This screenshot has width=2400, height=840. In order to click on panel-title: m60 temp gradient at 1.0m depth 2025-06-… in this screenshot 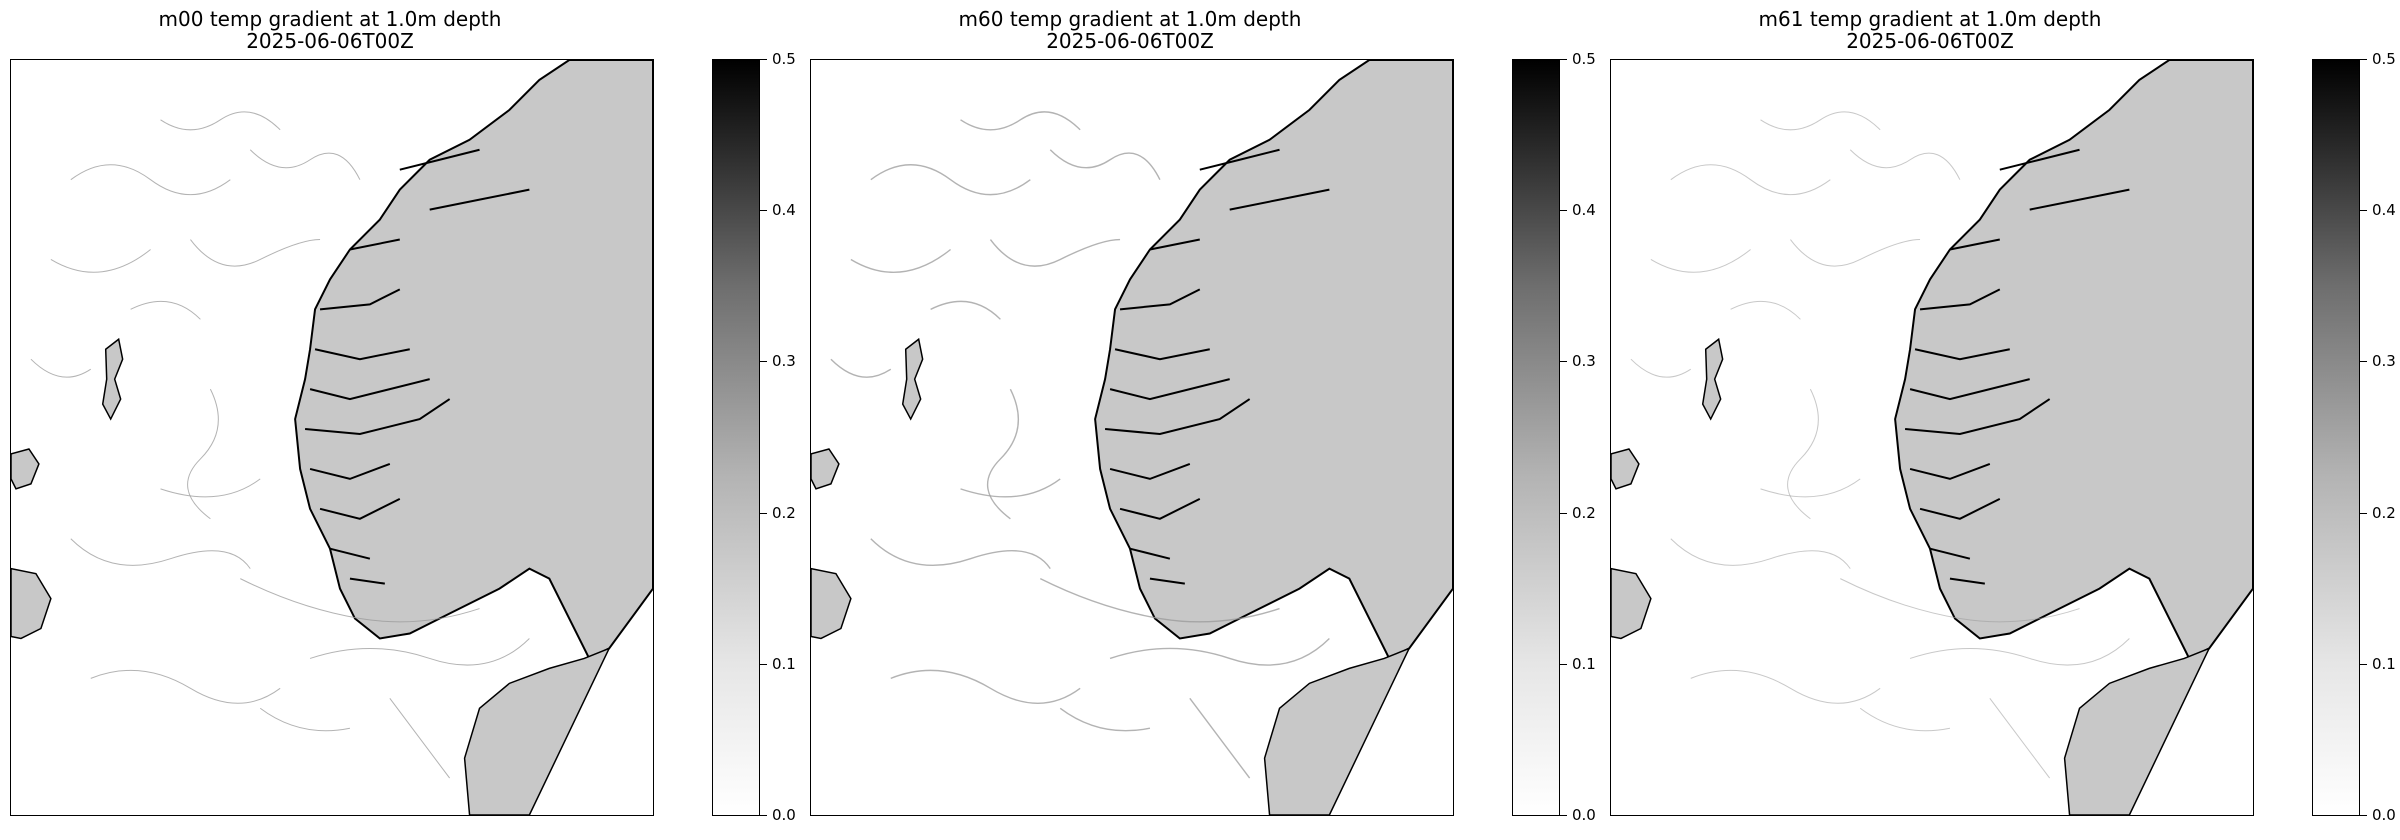, I will do `click(1130, 30)`.